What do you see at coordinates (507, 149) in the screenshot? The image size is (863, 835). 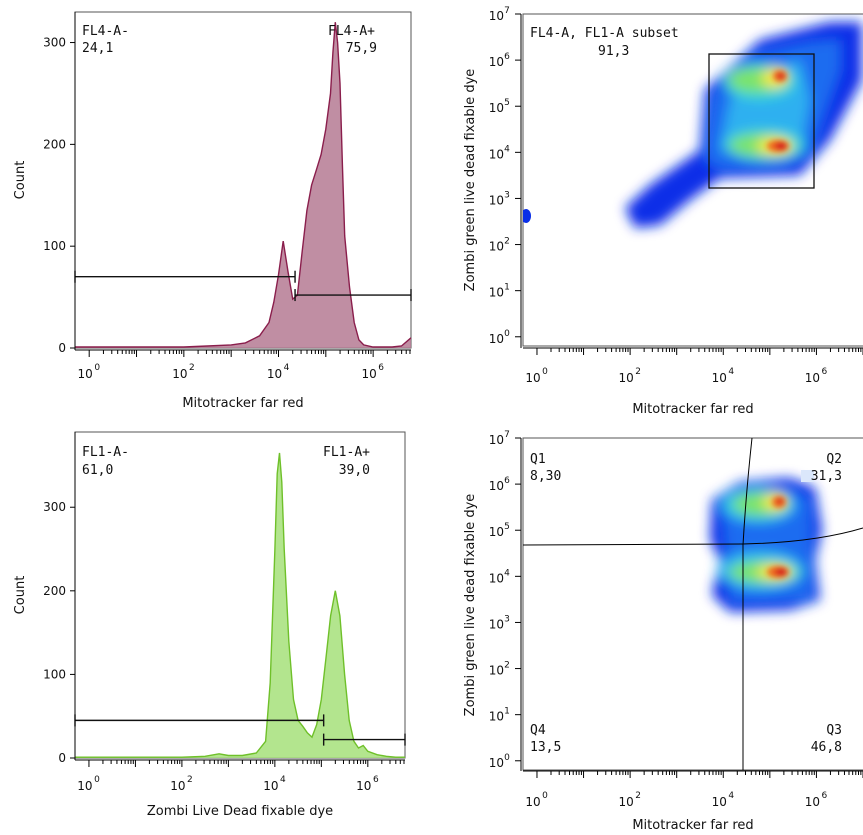 I see `y-tick-exponent: 4` at bounding box center [507, 149].